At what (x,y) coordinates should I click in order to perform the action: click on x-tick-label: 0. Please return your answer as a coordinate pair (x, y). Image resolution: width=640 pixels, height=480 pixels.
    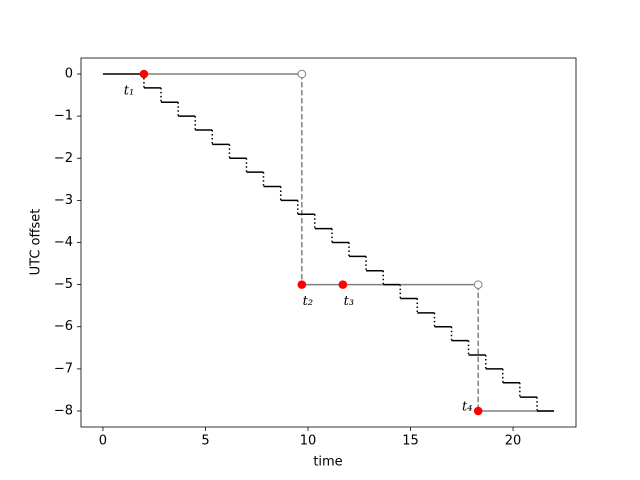
    Looking at the image, I should click on (103, 441).